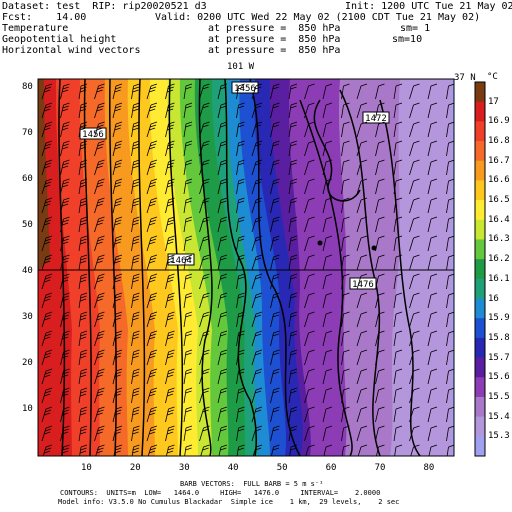  Describe the element at coordinates (245, 89) in the screenshot. I see `contour-label-1456-b-text: 1456` at that location.